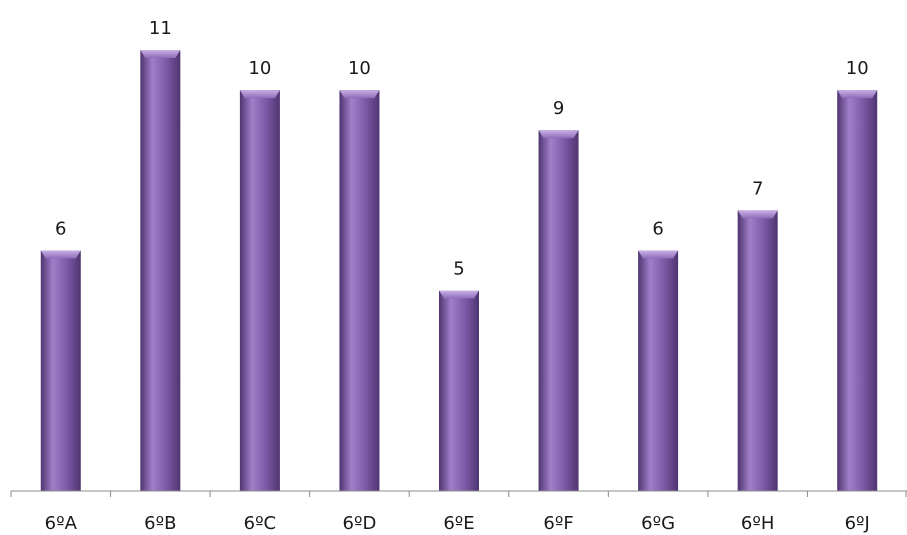 The image size is (907, 535). What do you see at coordinates (259, 68) in the screenshot?
I see `data-label-6ºC: 10` at bounding box center [259, 68].